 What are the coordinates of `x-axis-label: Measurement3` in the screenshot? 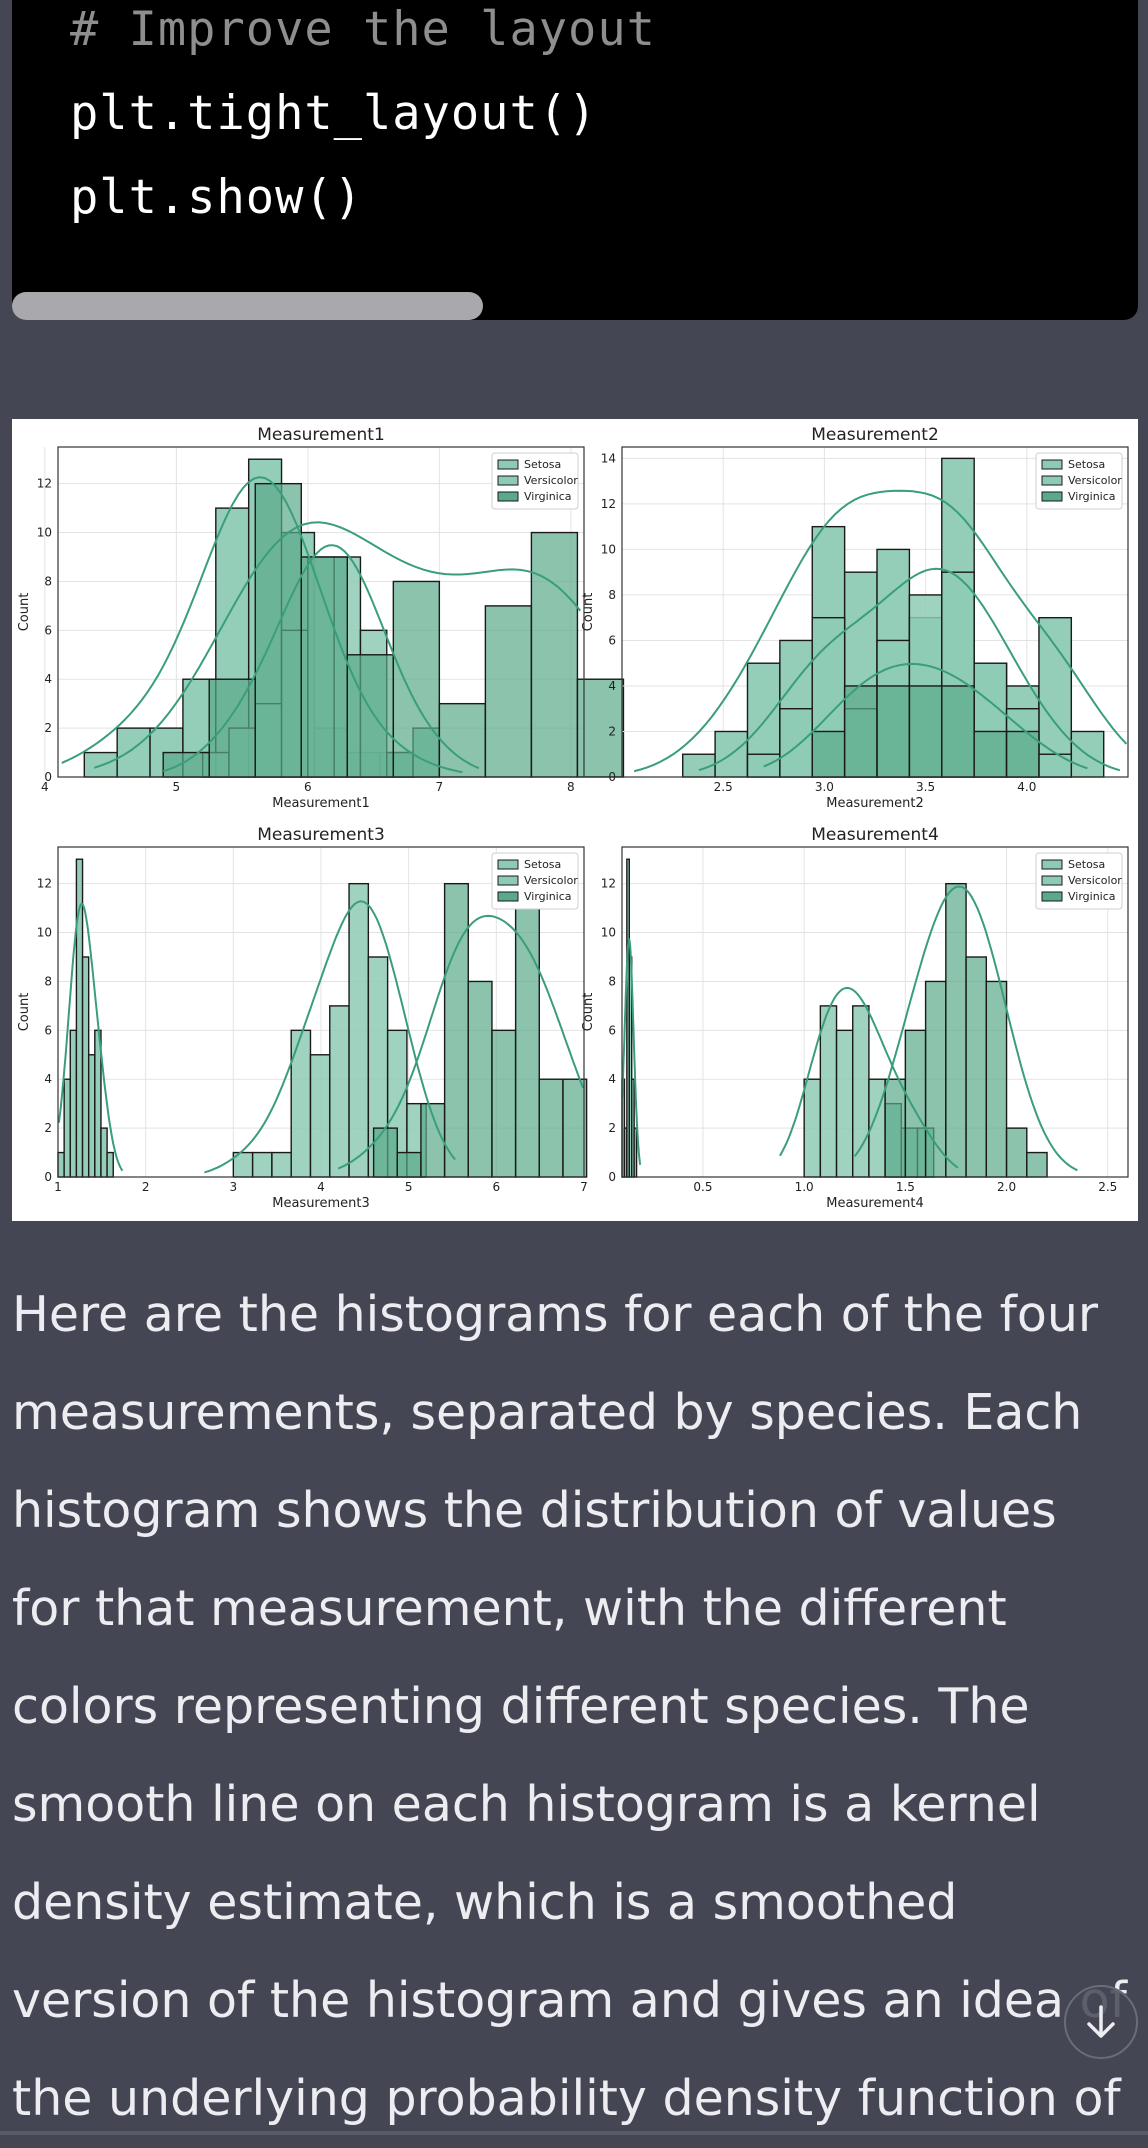 It's located at (321, 1203).